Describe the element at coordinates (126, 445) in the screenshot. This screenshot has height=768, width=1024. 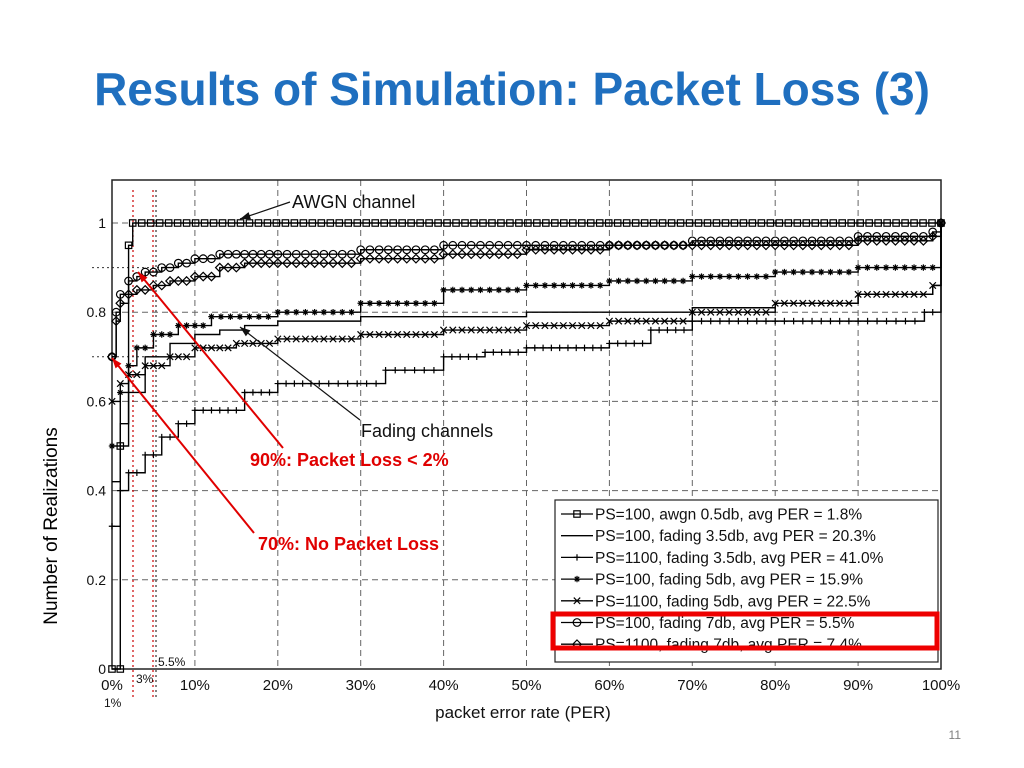
I see `reference-lines-layer` at that location.